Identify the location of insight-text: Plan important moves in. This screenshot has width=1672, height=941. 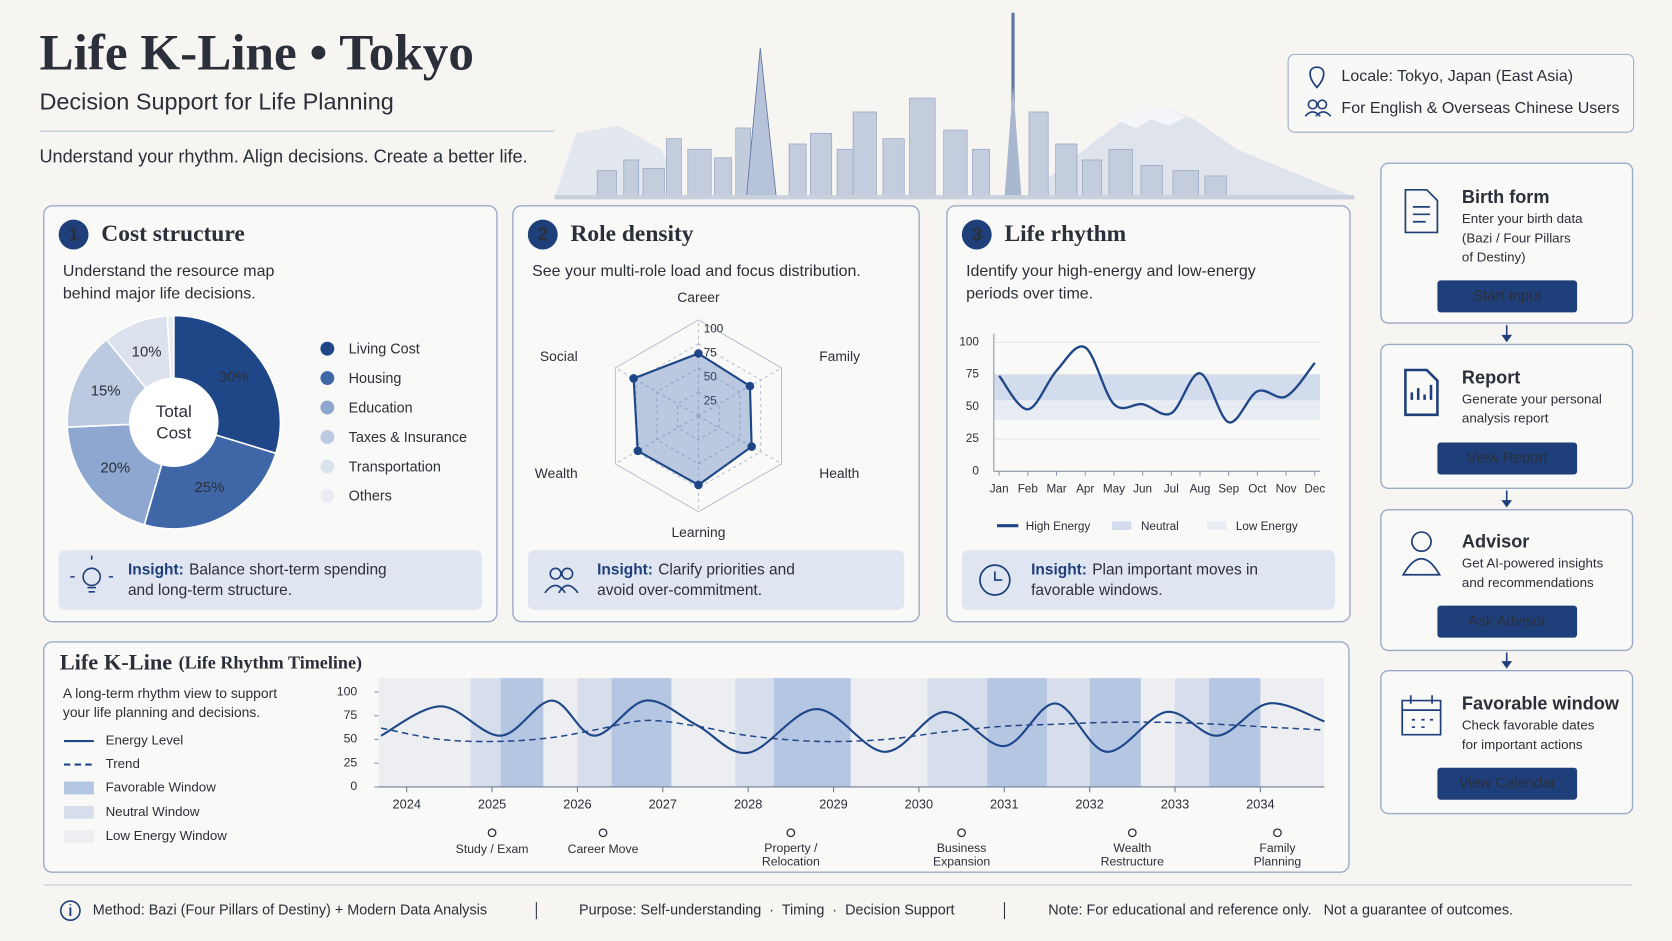
(1175, 570).